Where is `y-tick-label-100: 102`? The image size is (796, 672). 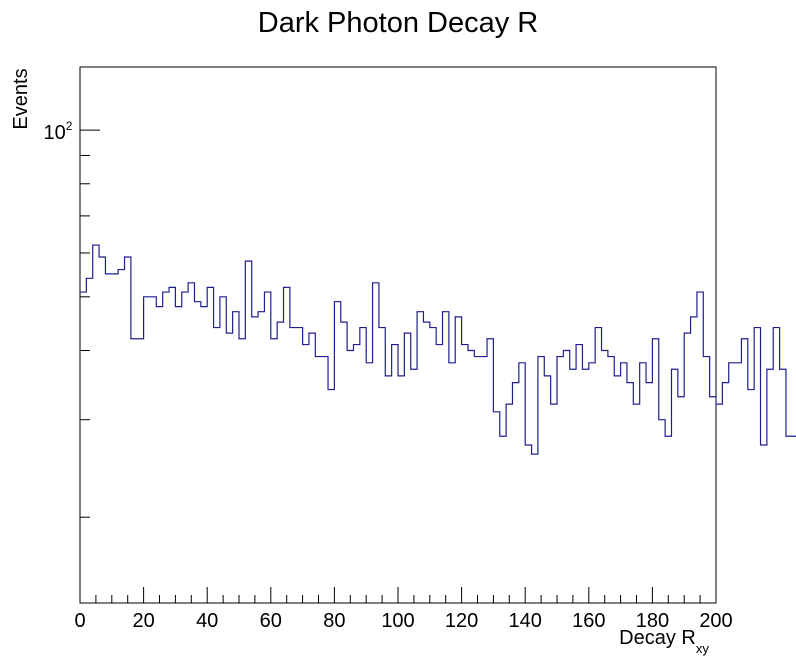
y-tick-label-100: 102 is located at coordinates (58, 131).